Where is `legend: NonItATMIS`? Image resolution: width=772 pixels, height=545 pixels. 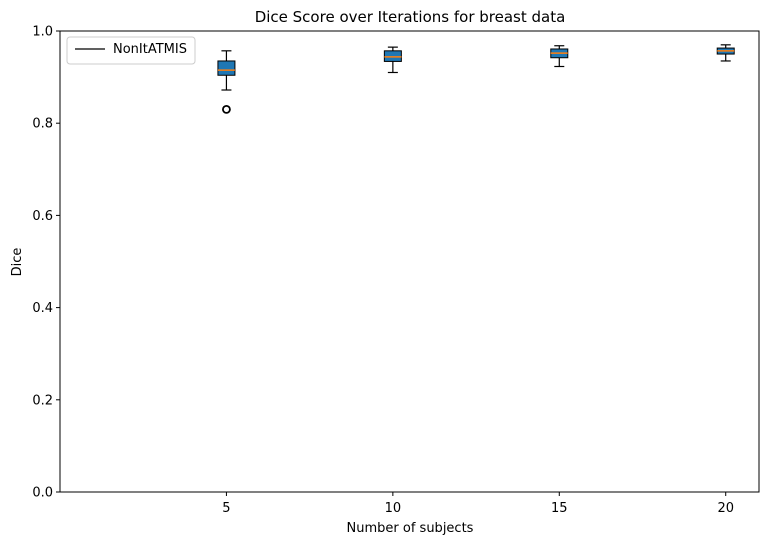 legend: NonItATMIS is located at coordinates (131, 50).